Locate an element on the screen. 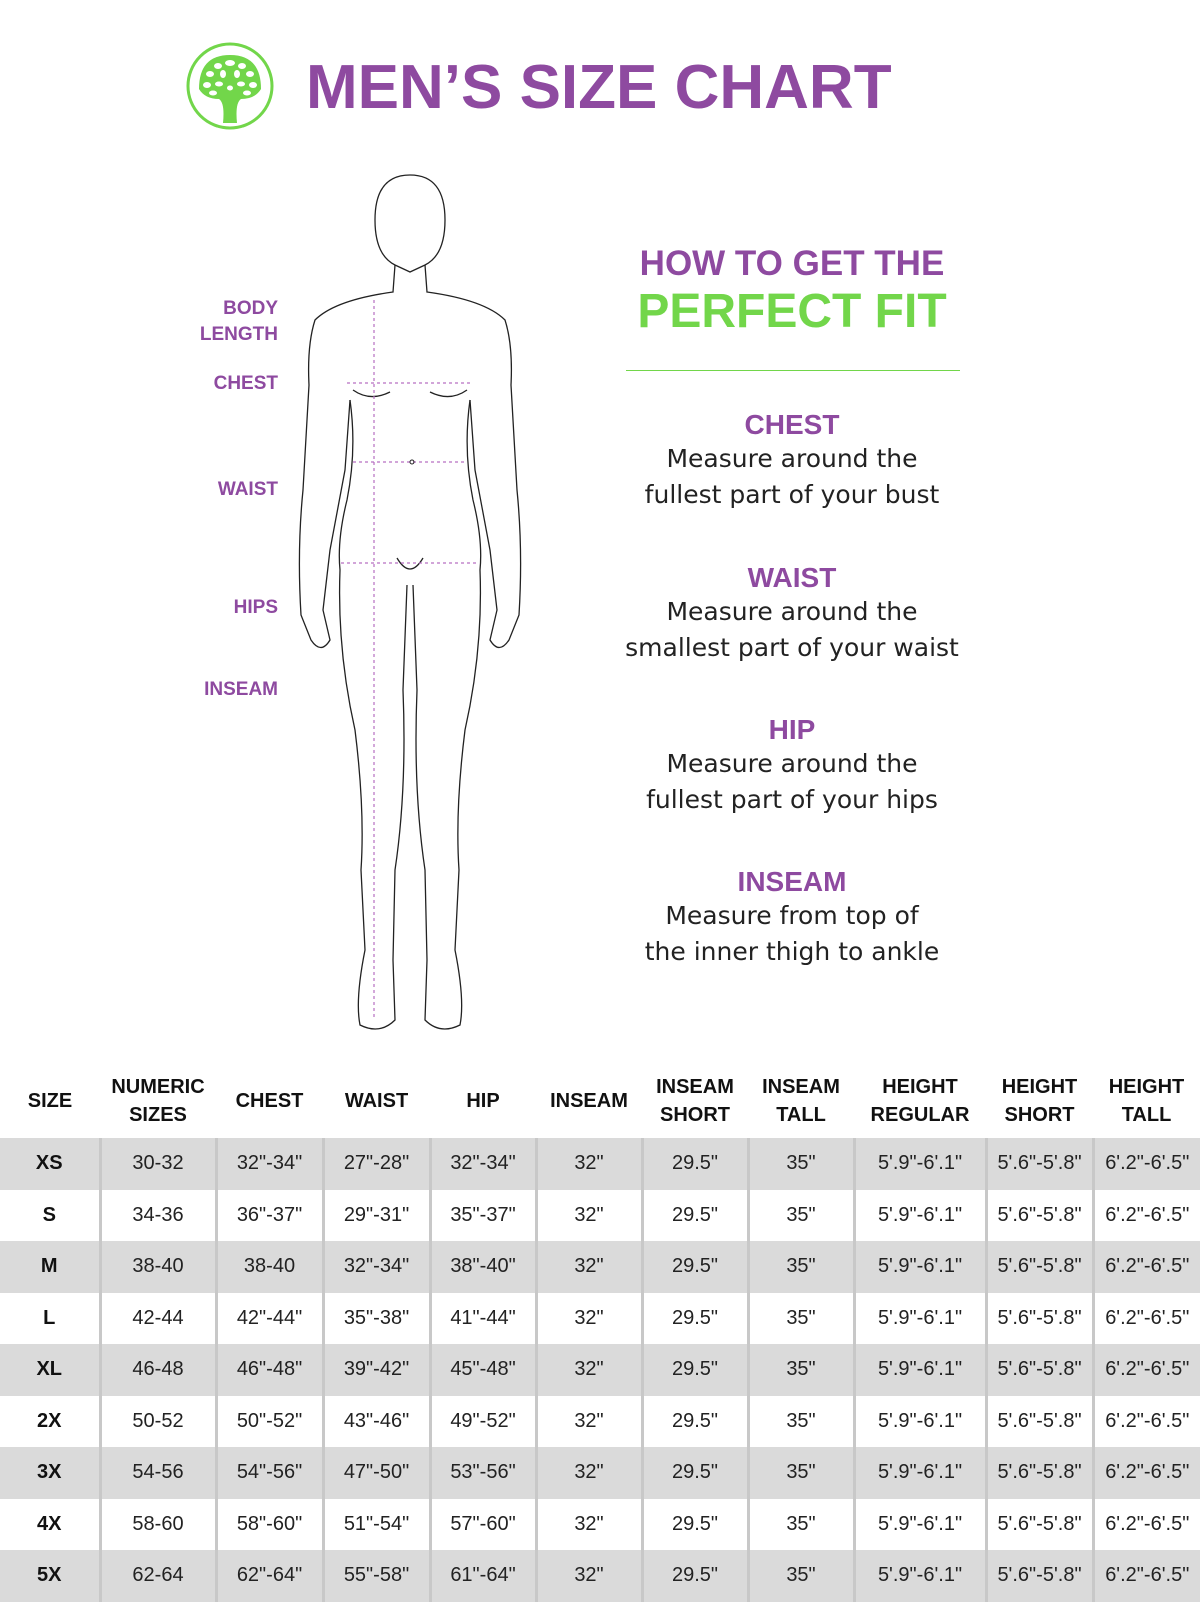 The width and height of the screenshot is (1200, 1602). column-header: SIZE is located at coordinates (50, 1101).